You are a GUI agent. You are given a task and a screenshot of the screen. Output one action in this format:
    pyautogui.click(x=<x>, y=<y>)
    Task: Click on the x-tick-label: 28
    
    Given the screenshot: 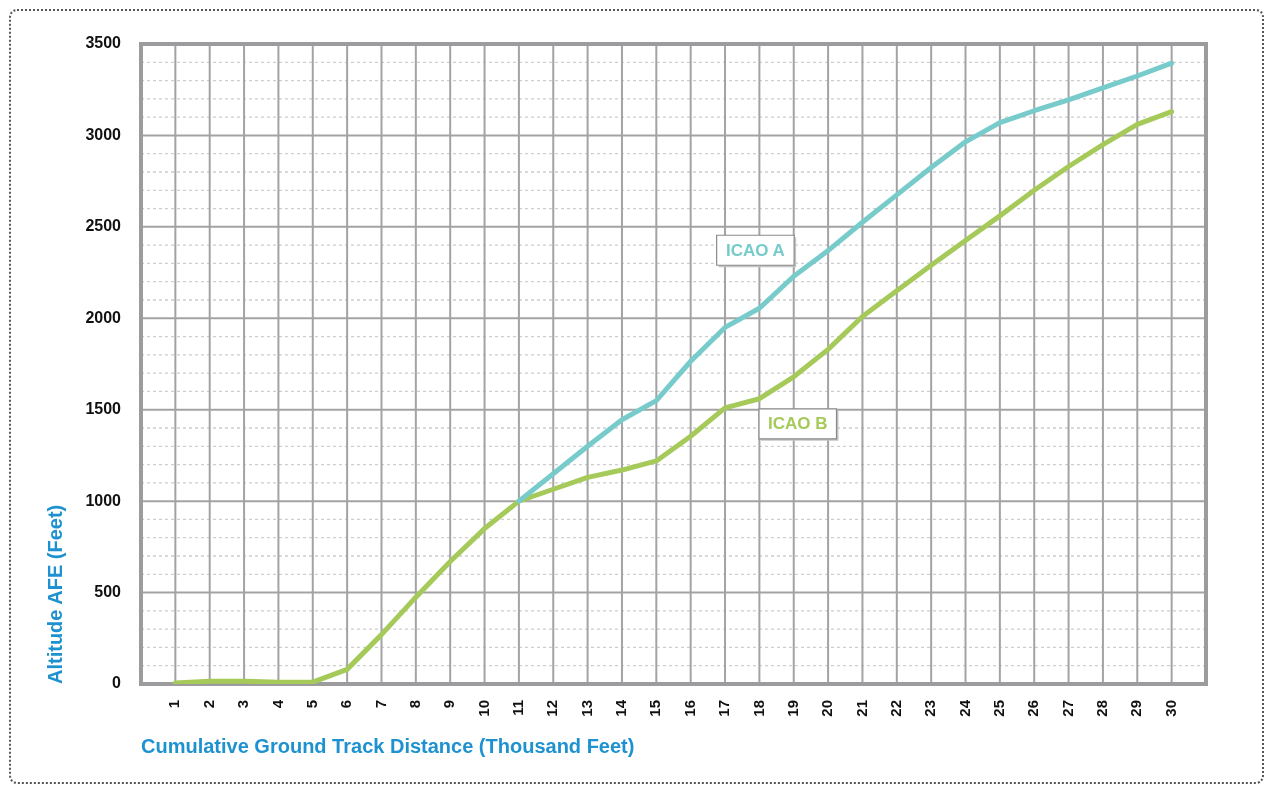 What is the action you would take?
    pyautogui.click(x=1102, y=708)
    